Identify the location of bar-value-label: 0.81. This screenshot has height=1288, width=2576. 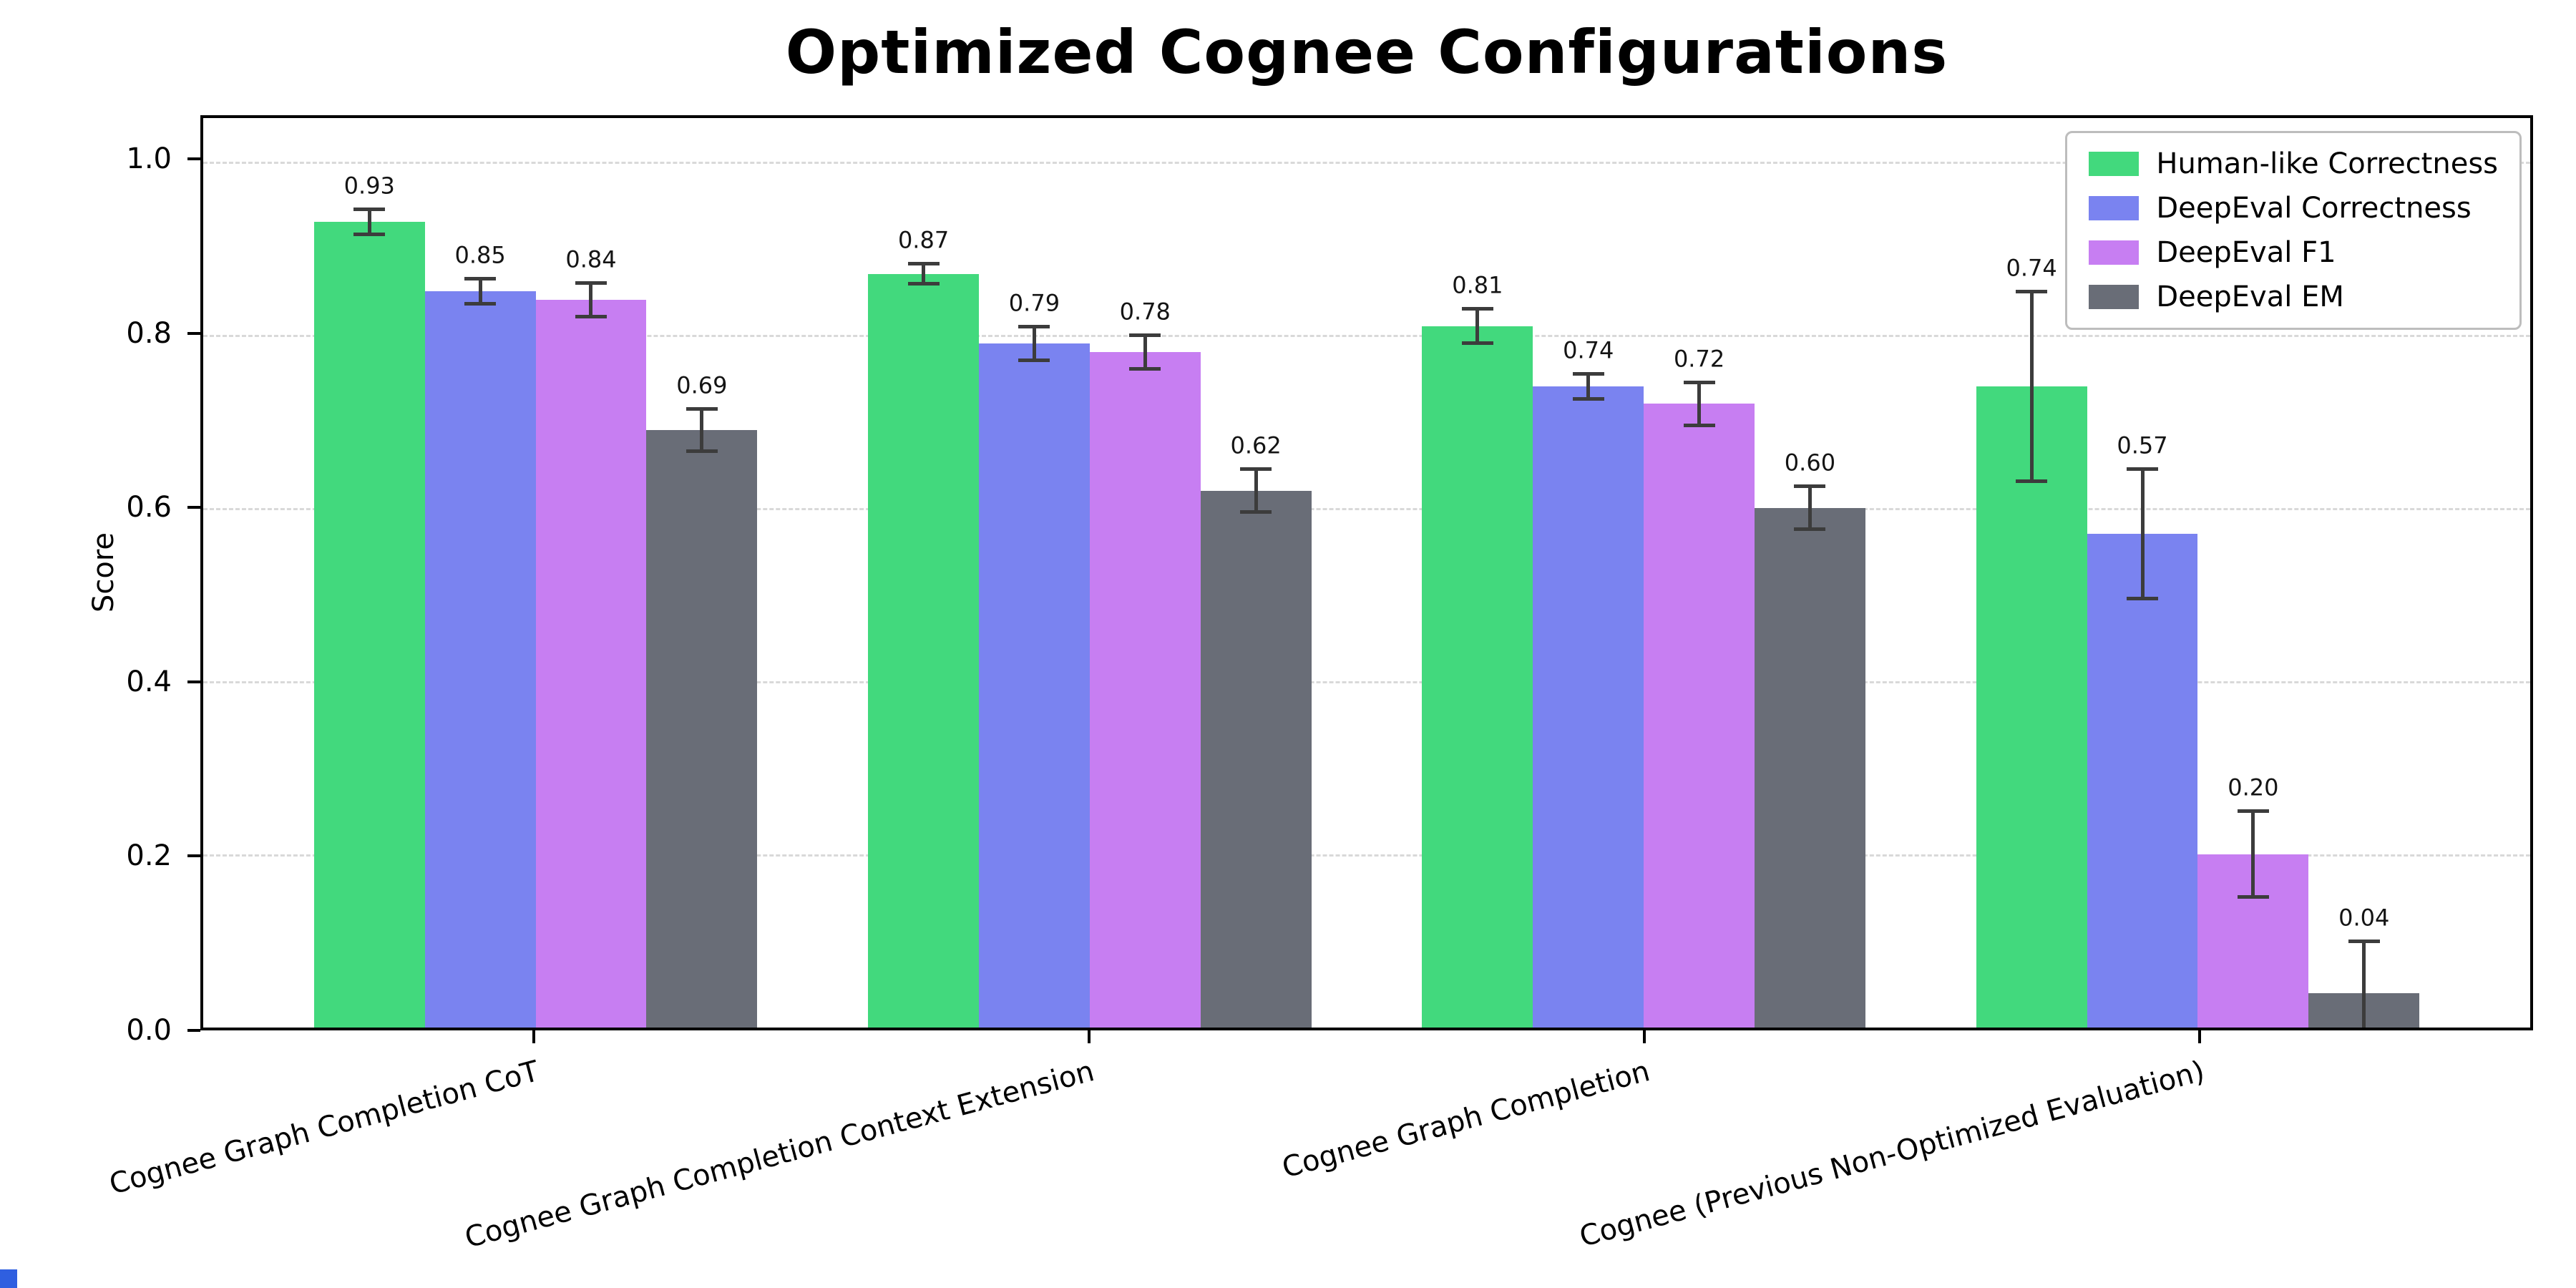
(1478, 285).